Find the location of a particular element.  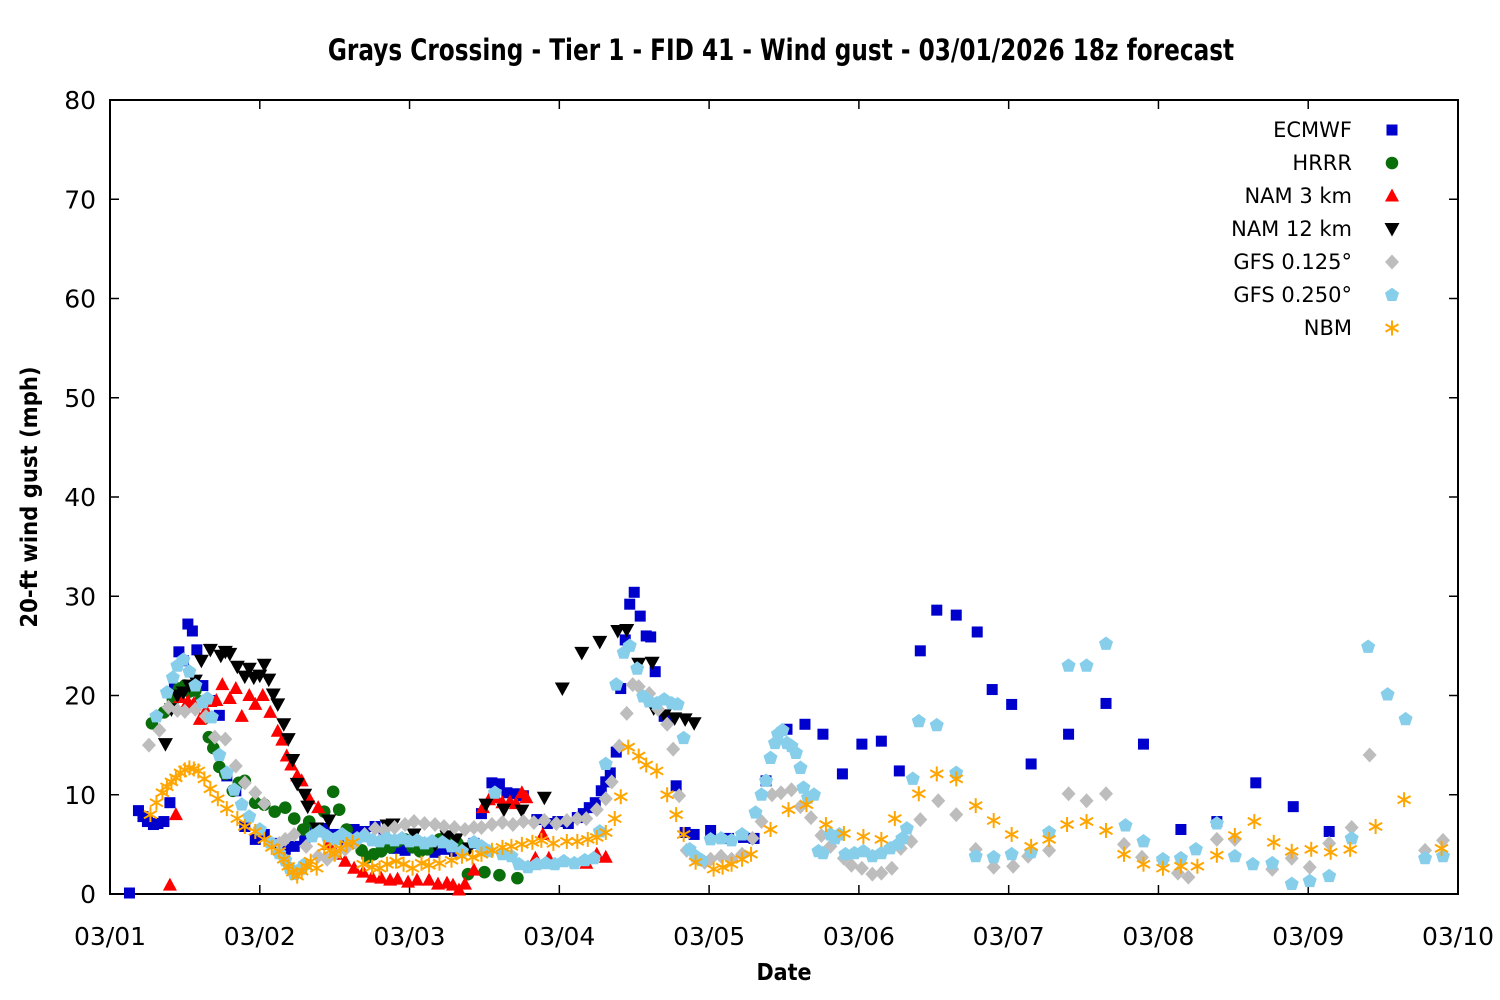

marker-circle is located at coordinates (275, 811).